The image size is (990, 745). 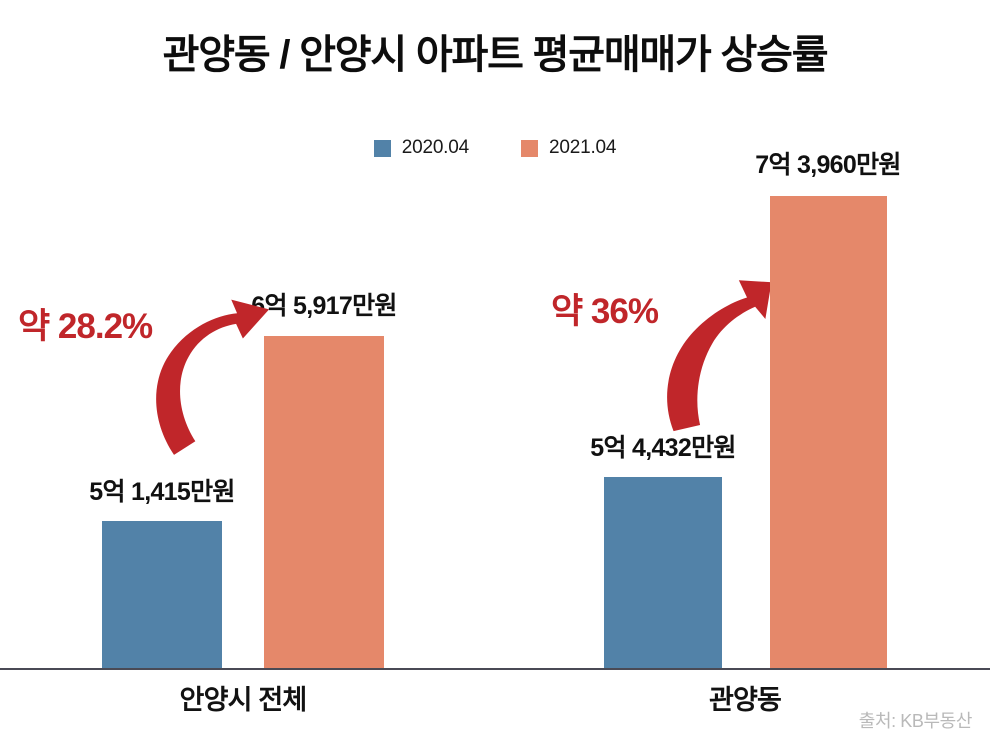 What do you see at coordinates (162, 594) in the screenshot?
I see `bar-anyang-2020` at bounding box center [162, 594].